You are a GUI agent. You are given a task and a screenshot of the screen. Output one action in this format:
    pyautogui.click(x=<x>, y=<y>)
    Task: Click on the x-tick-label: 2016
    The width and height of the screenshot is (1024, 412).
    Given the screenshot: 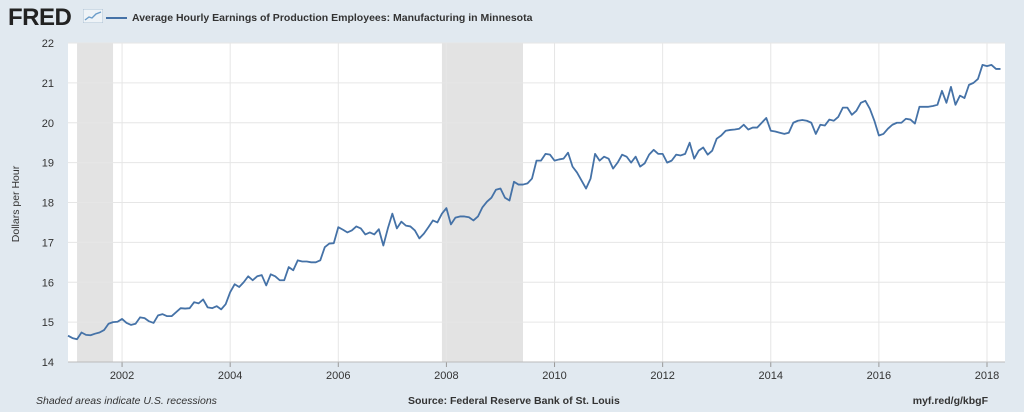 What is the action you would take?
    pyautogui.click(x=879, y=376)
    